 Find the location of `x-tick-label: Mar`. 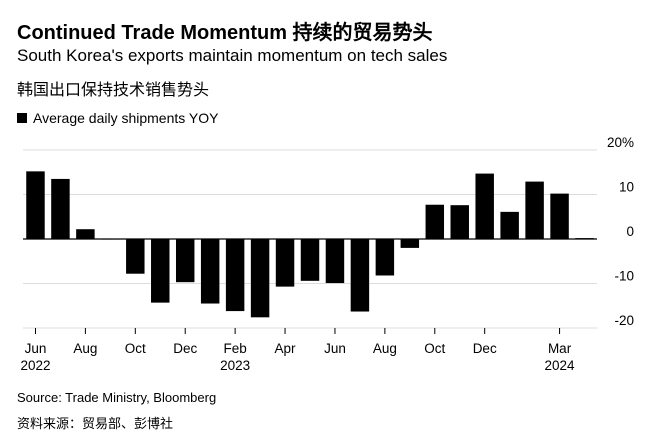

x-tick-label: Mar is located at coordinates (560, 348).